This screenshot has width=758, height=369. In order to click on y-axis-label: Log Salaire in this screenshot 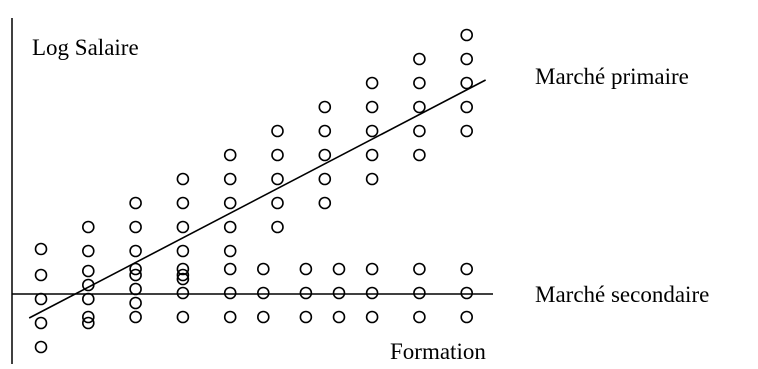, I will do `click(85, 47)`.